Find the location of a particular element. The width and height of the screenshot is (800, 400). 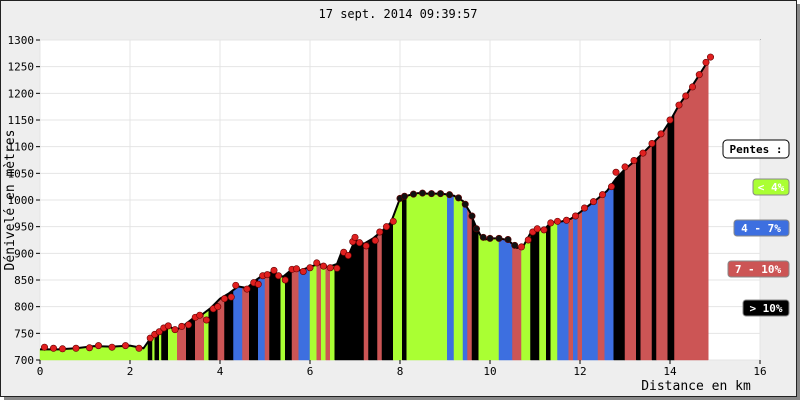

y-tick-label: 1050 is located at coordinates (21, 173).